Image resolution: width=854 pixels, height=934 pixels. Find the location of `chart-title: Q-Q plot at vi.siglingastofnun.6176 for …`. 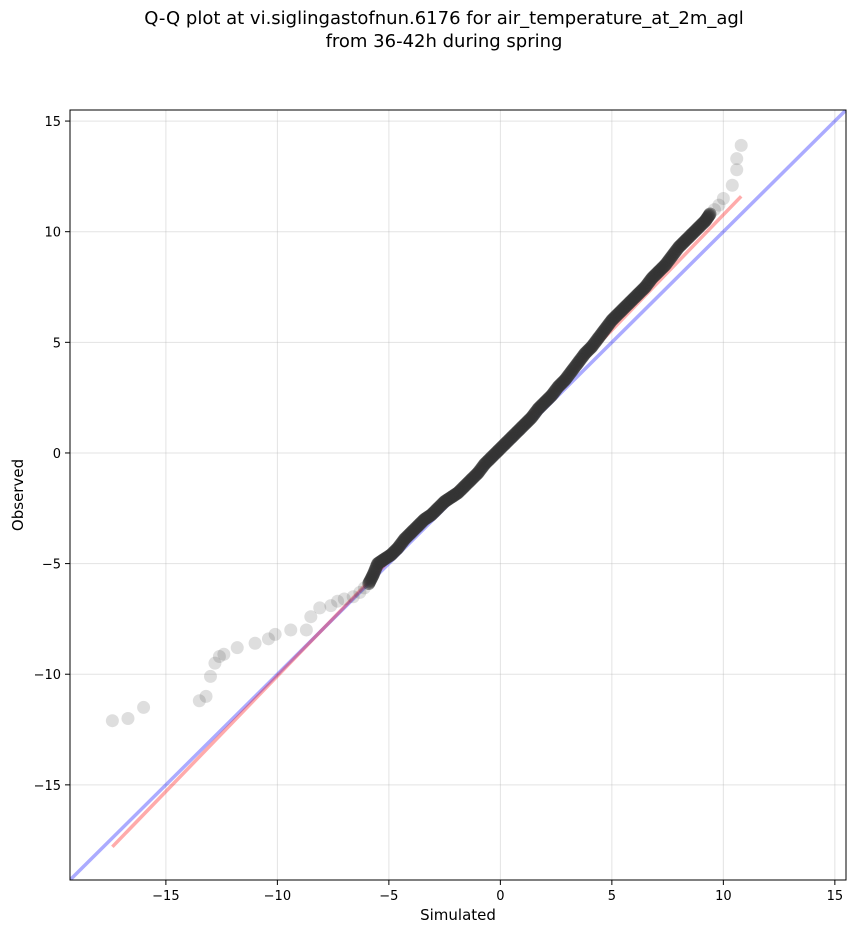

chart-title: Q-Q plot at vi.siglingastofnun.6176 for … is located at coordinates (427, 30).